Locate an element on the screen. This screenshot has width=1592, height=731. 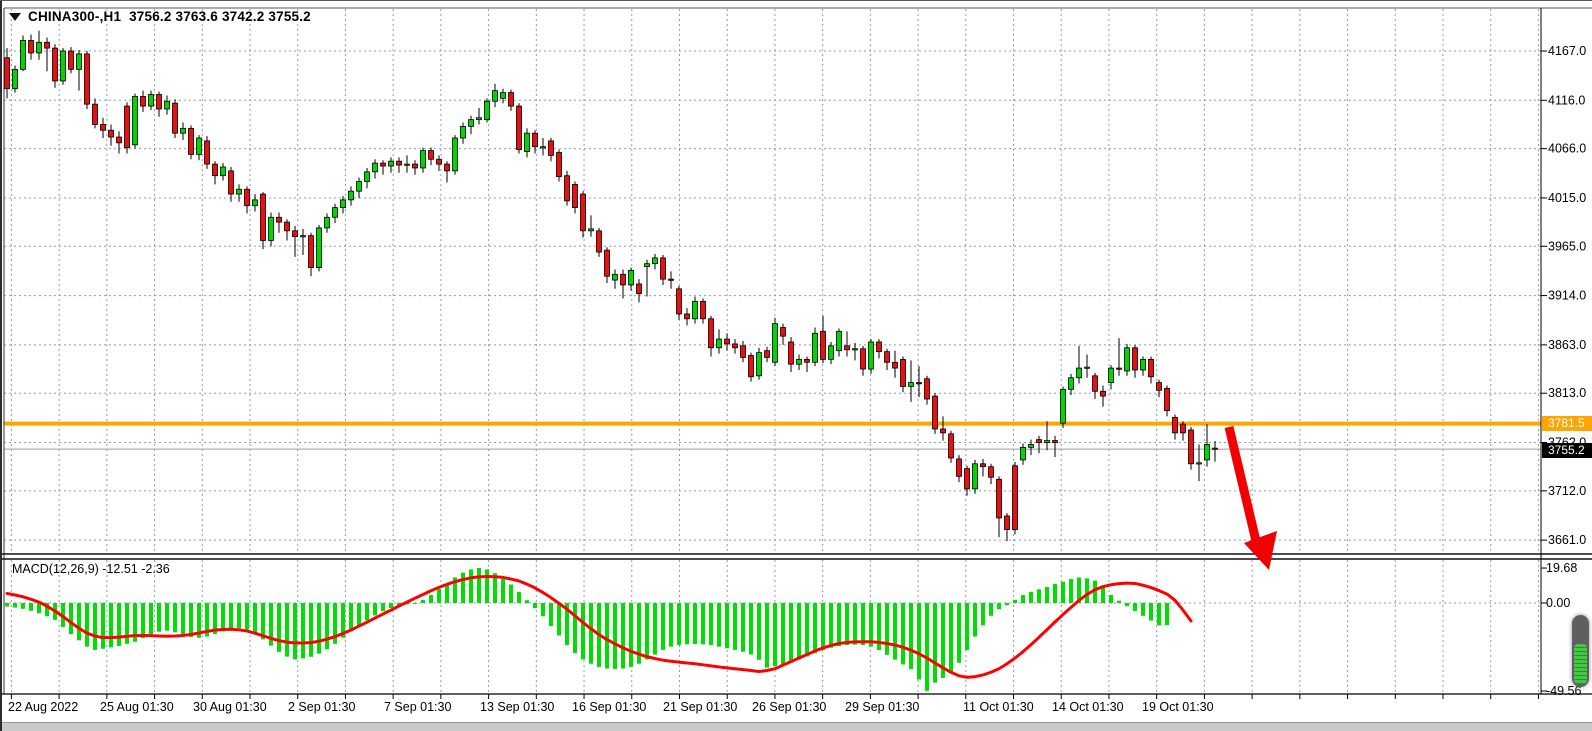
time-axis-label: 11 Oct 01:30 is located at coordinates (998, 707).